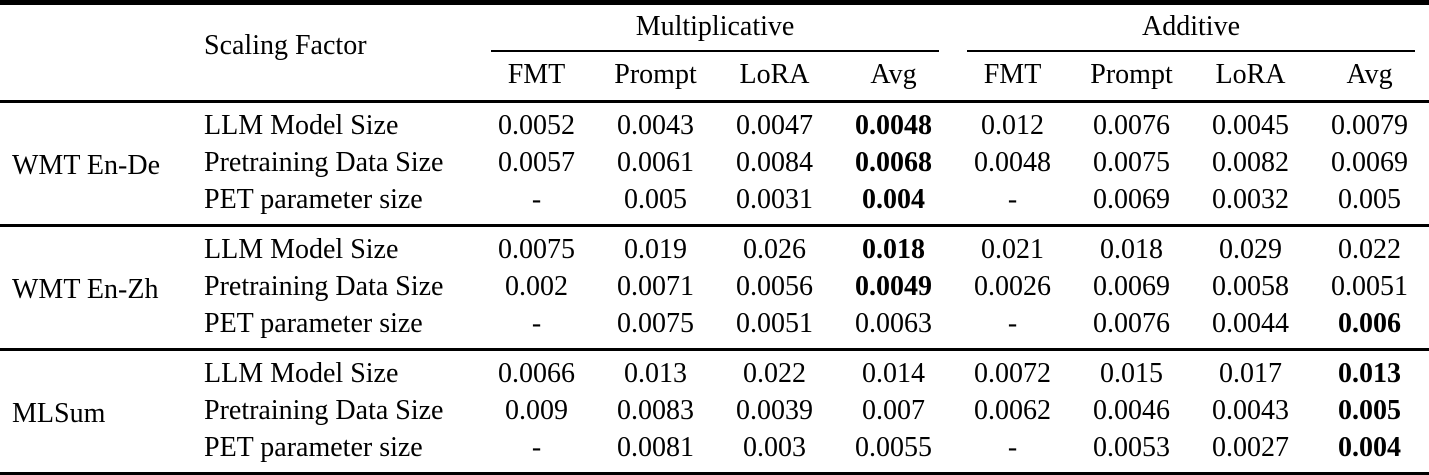  Describe the element at coordinates (536, 410) in the screenshot. I see `value-cell: 0.009` at that location.